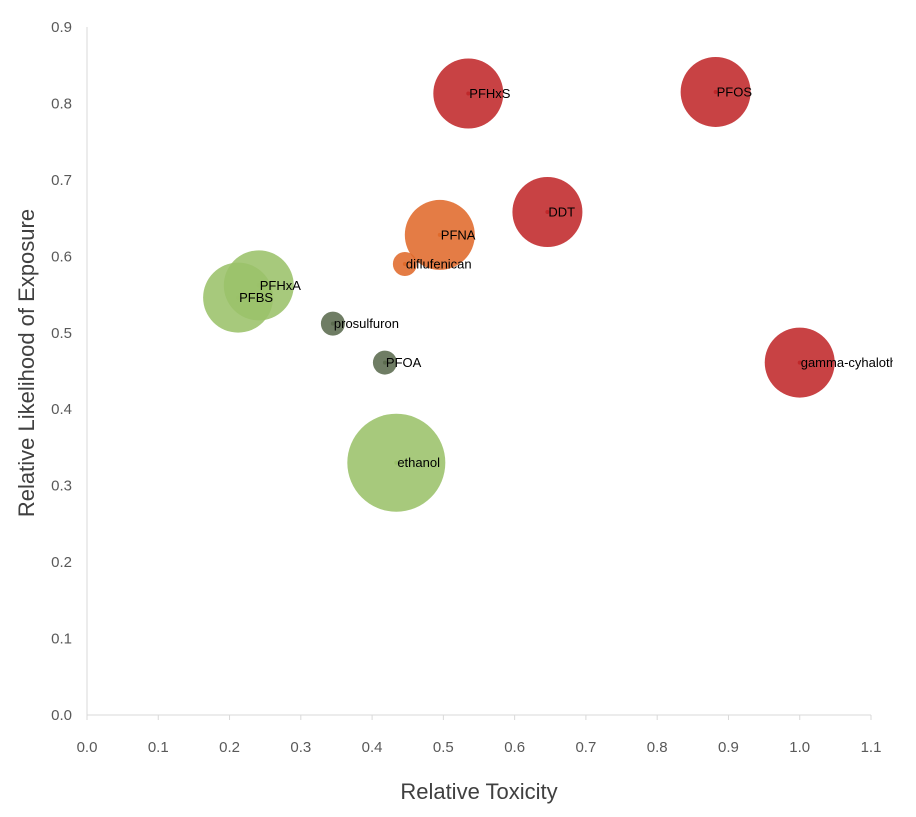 This screenshot has height=817, width=916. Describe the element at coordinates (61, 256) in the screenshot. I see `y-tick-label: 0.6` at that location.